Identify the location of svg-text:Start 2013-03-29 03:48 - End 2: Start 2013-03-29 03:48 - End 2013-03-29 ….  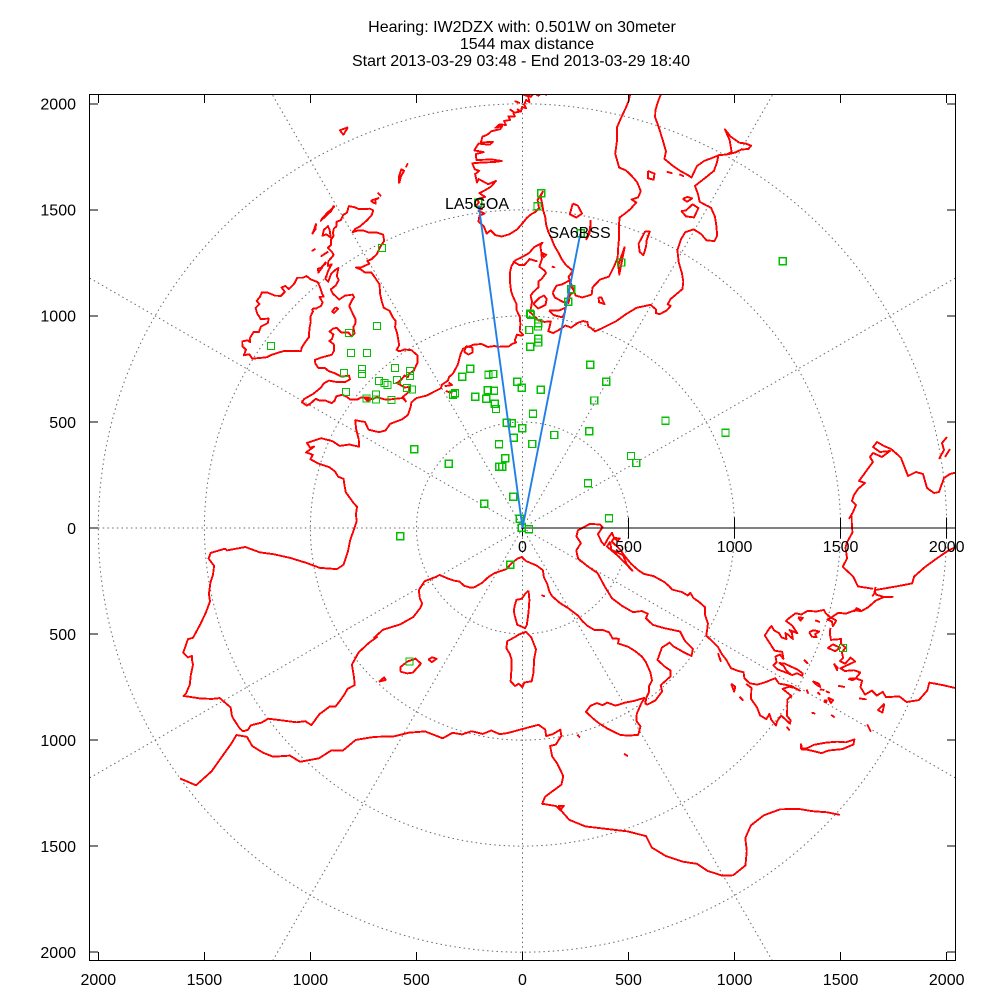
(521, 61).